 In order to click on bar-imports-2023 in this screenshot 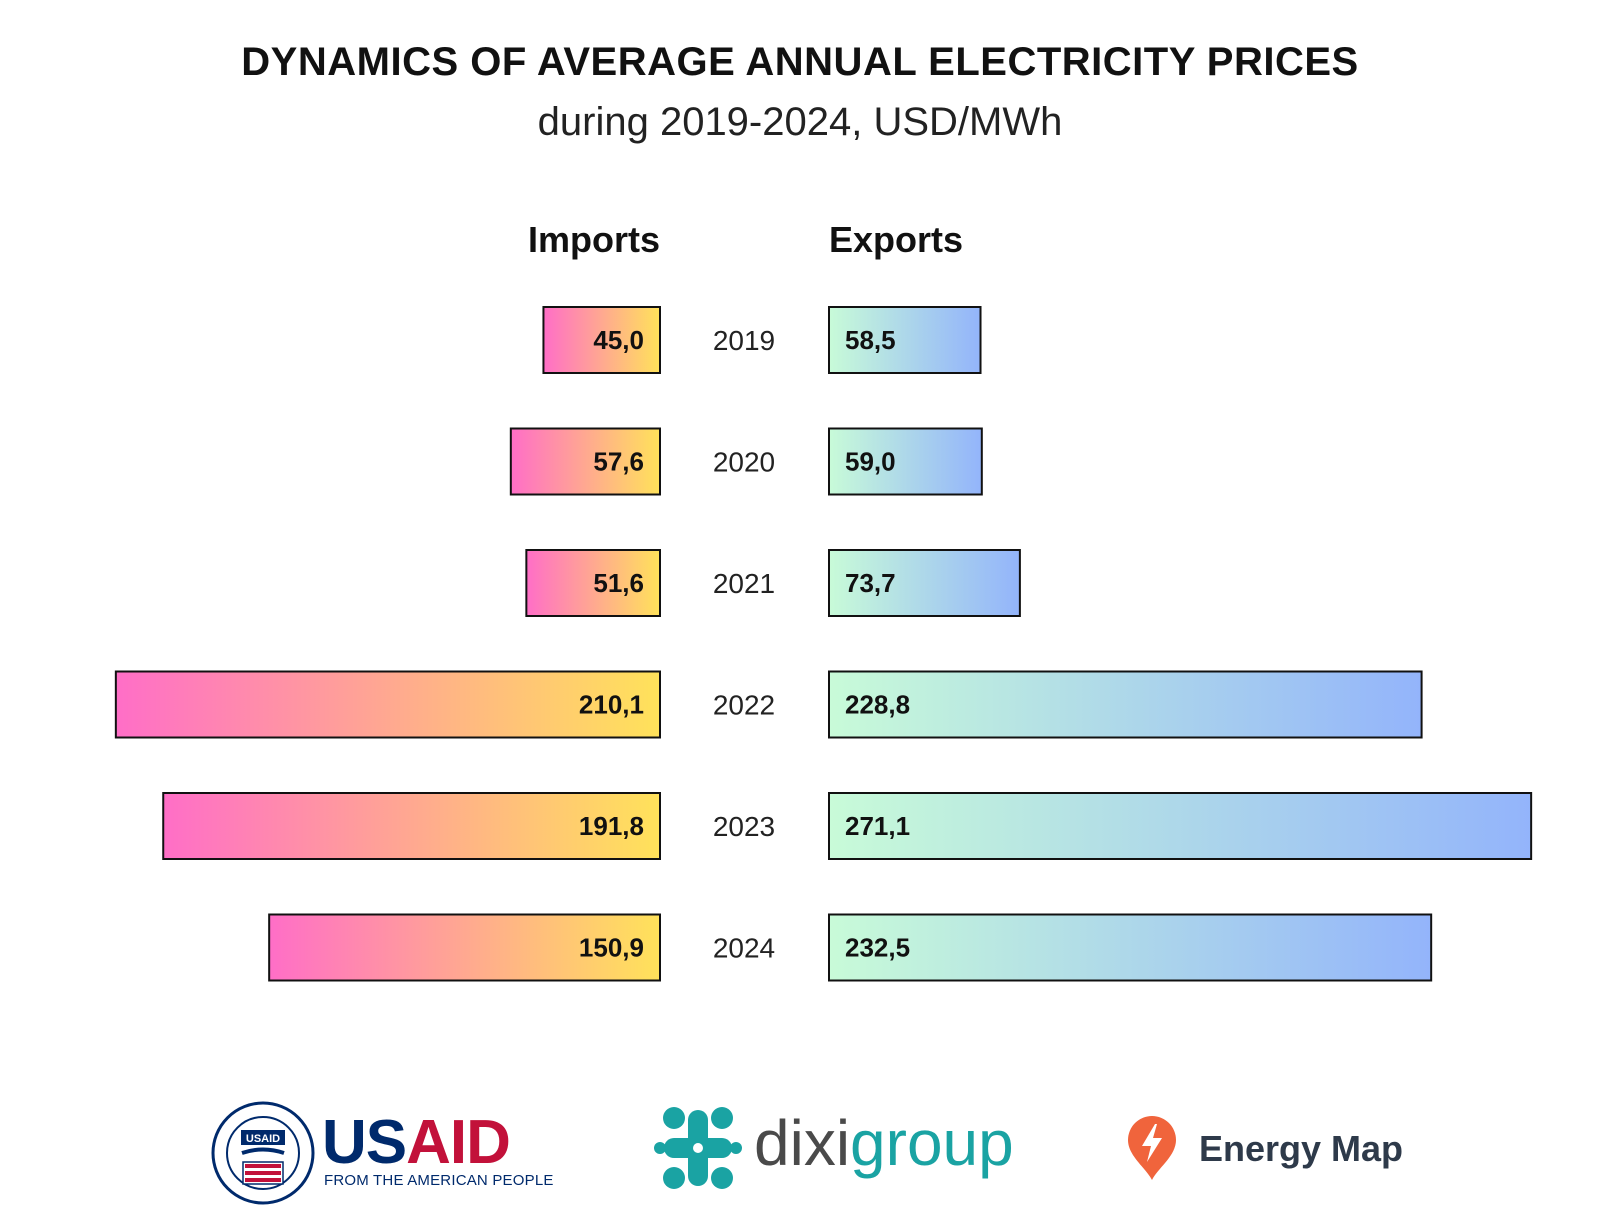, I will do `click(411, 826)`.